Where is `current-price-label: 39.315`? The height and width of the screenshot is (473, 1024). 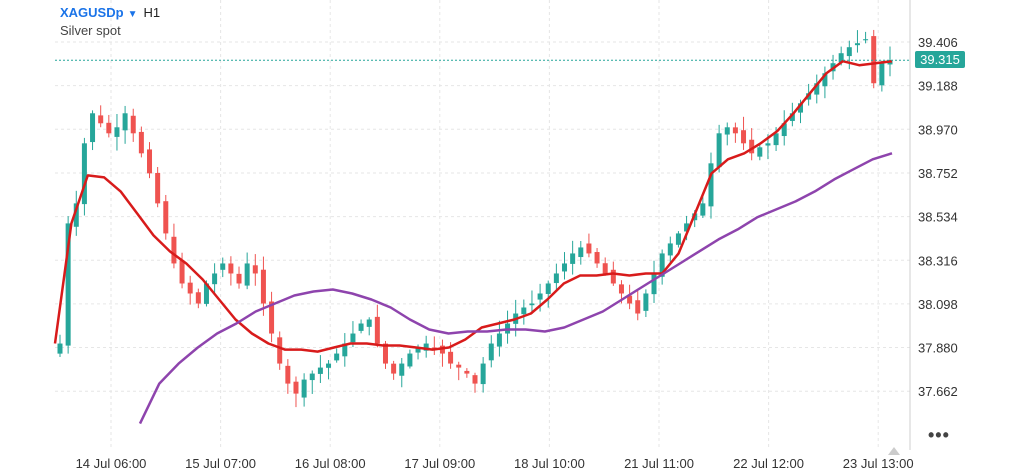 current-price-label: 39.315 is located at coordinates (940, 60).